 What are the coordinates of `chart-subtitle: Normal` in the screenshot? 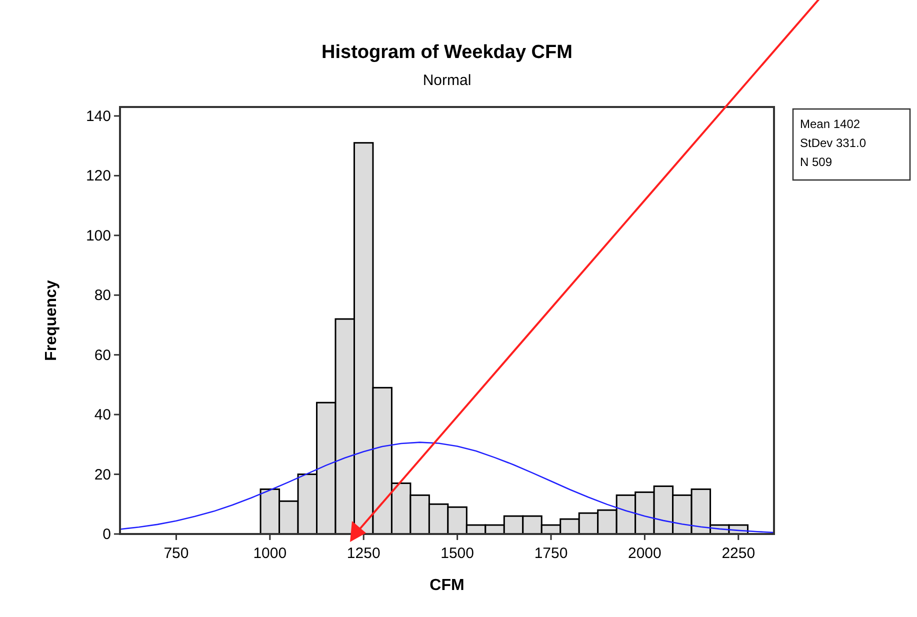 It's located at (447, 80).